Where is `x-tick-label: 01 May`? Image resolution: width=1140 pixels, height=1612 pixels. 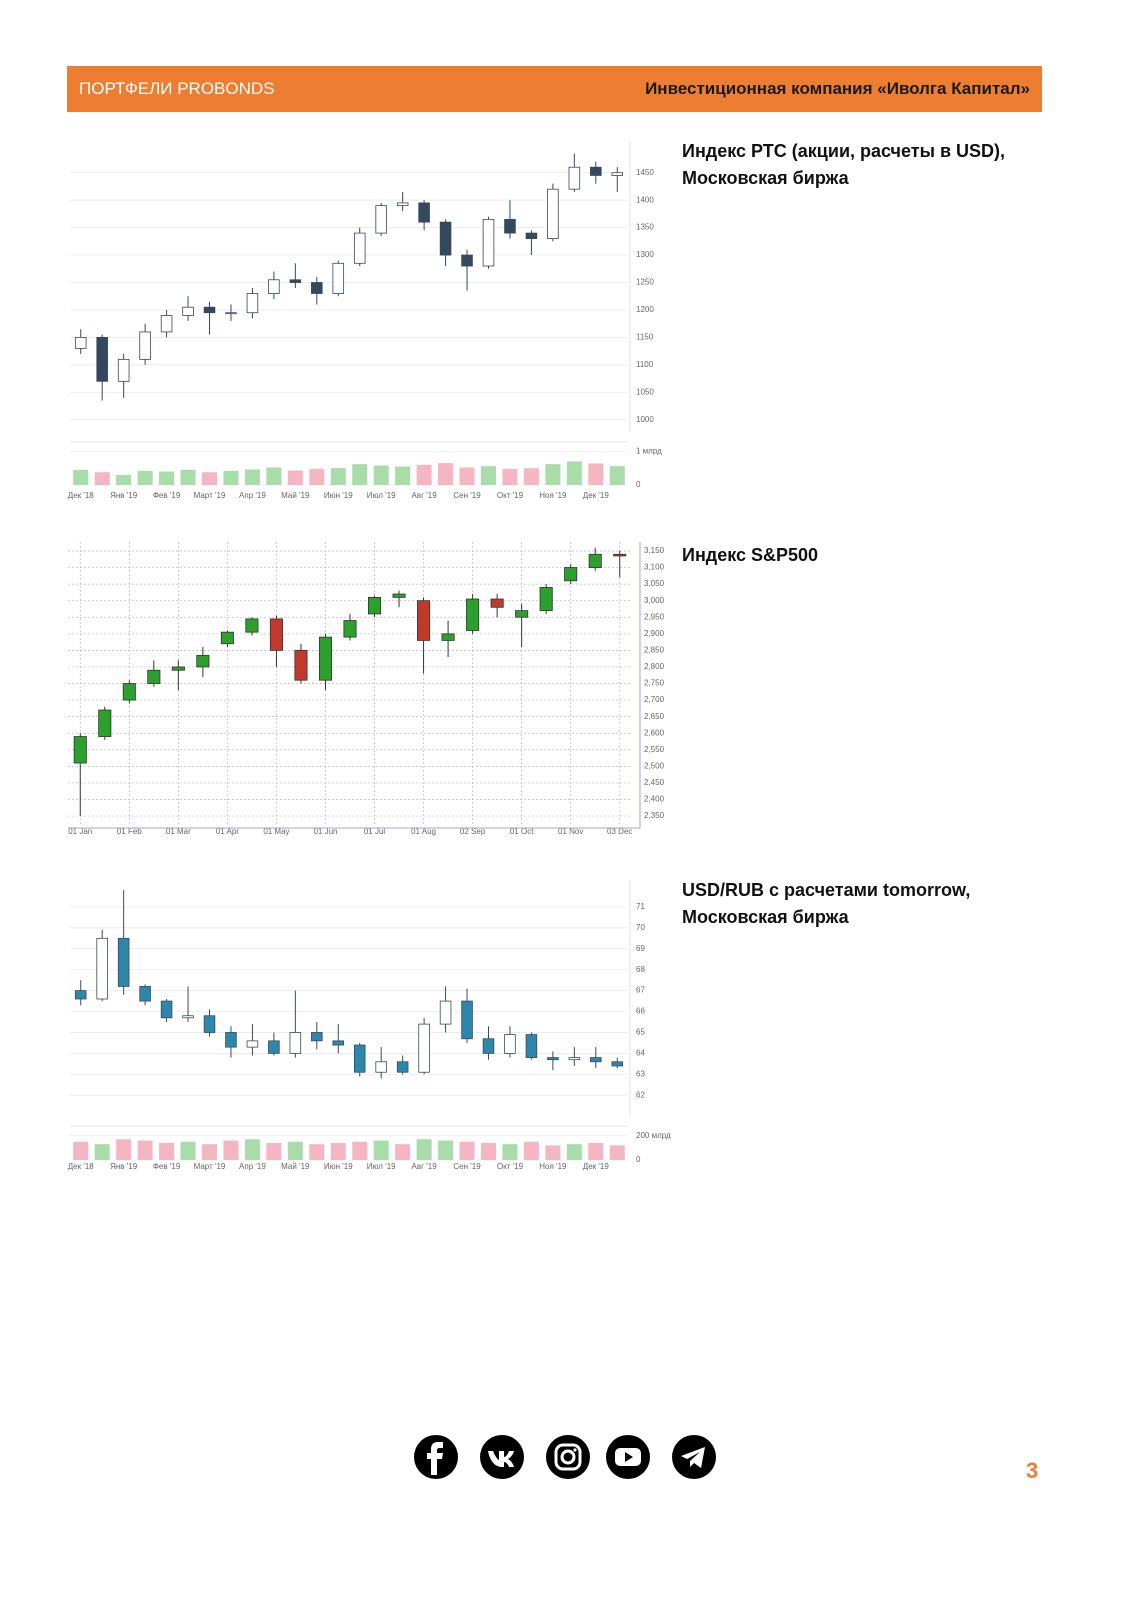
x-tick-label: 01 May is located at coordinates (276, 831).